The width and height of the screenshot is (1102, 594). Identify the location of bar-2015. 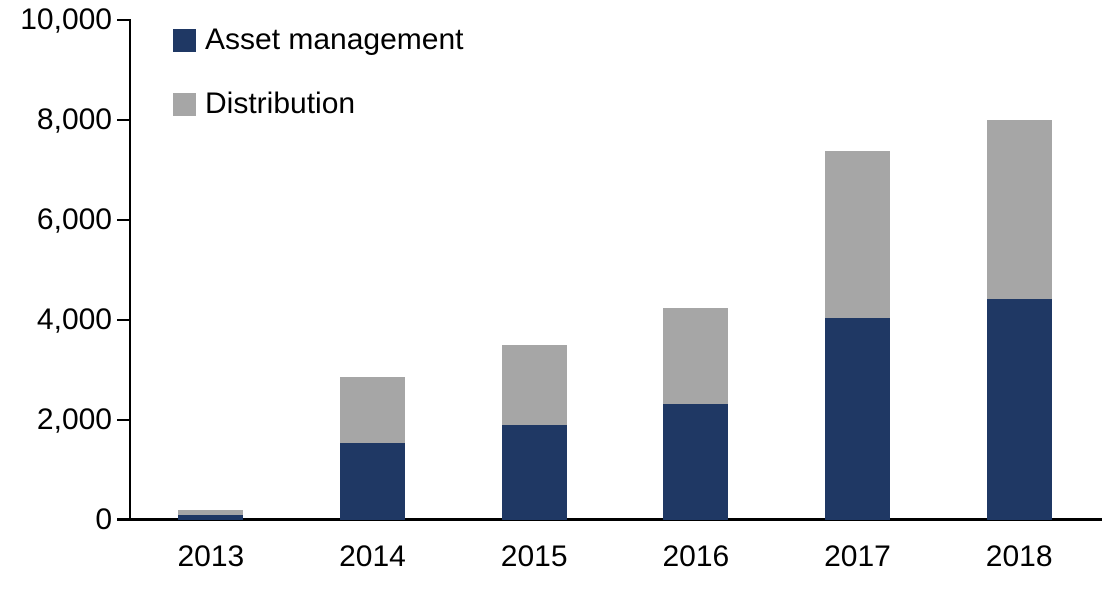
(534, 432).